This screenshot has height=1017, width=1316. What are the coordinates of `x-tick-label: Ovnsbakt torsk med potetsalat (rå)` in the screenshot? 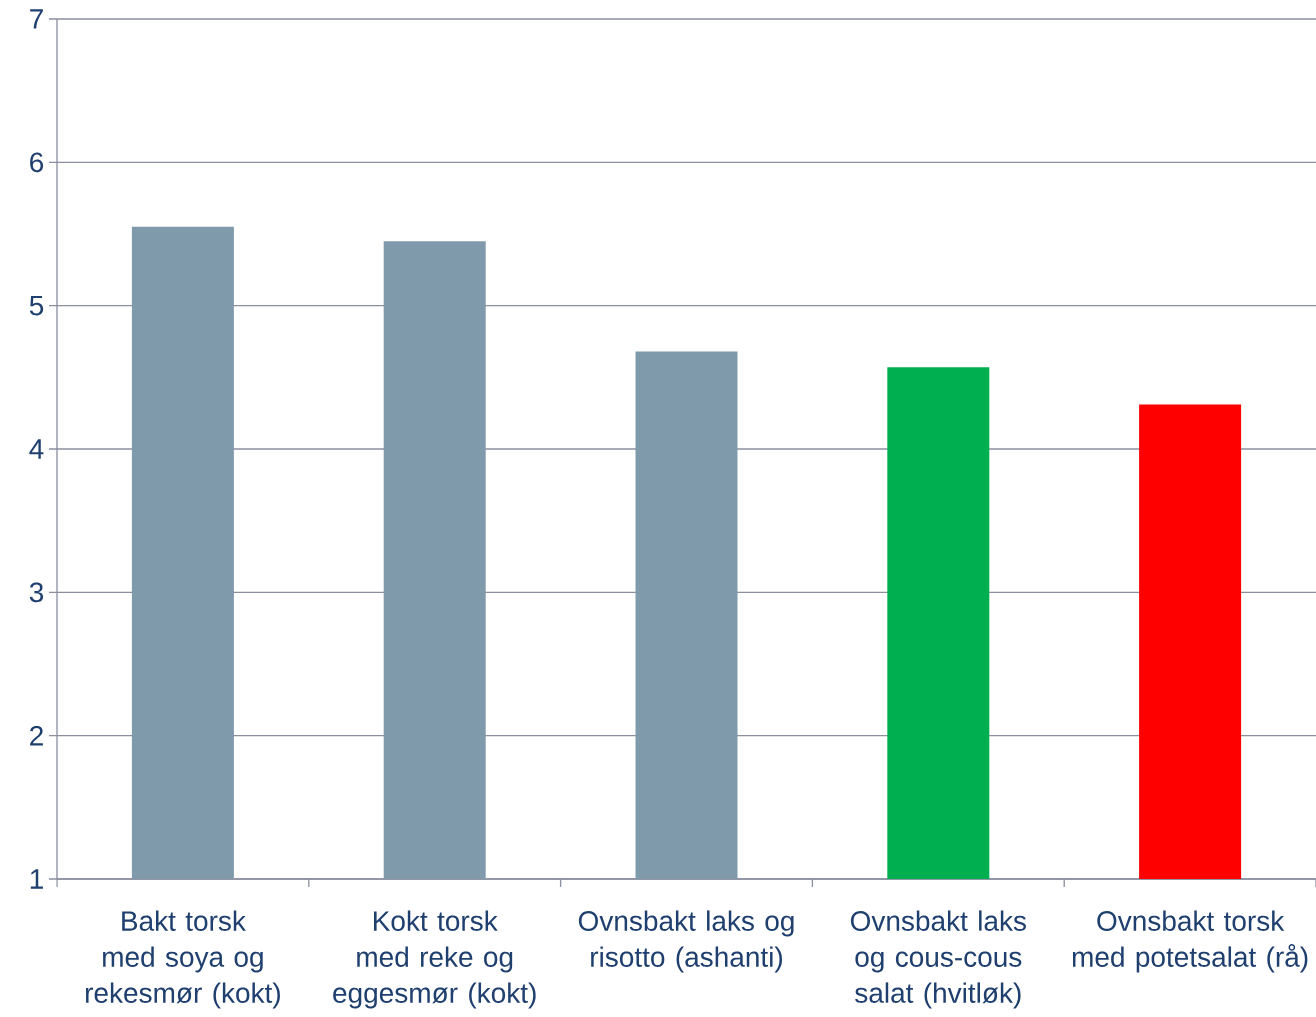 It's located at (1190, 941).